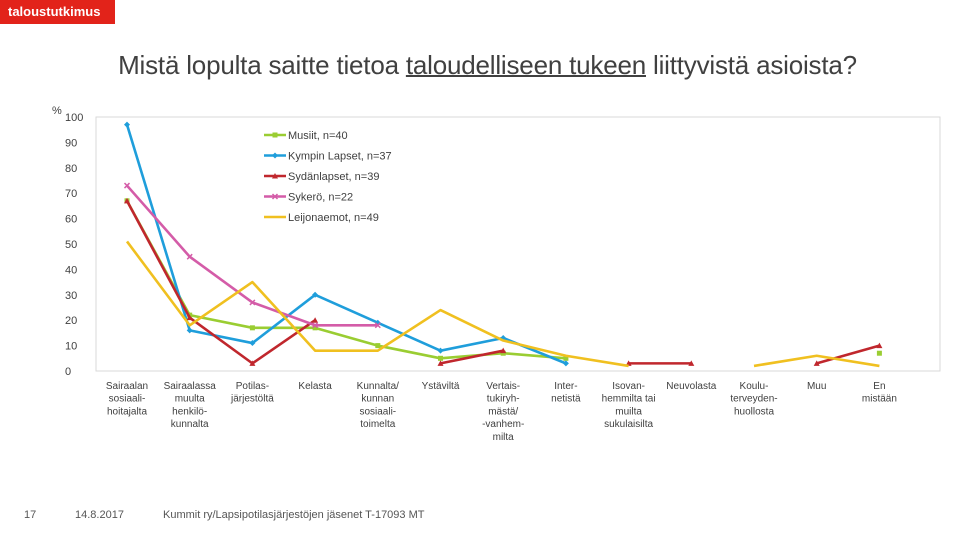  What do you see at coordinates (333, 218) in the screenshot?
I see `legend-label: Leijonaemot, n=49` at bounding box center [333, 218].